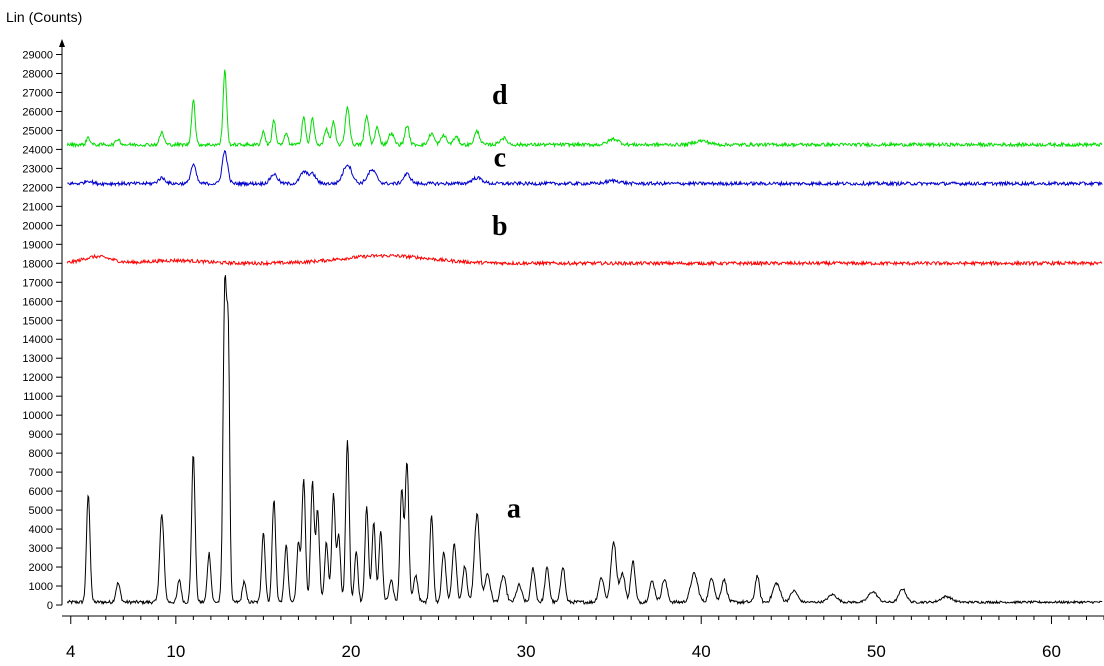 Image resolution: width=1104 pixels, height=666 pixels. I want to click on y-tick-label: 28000, so click(37, 74).